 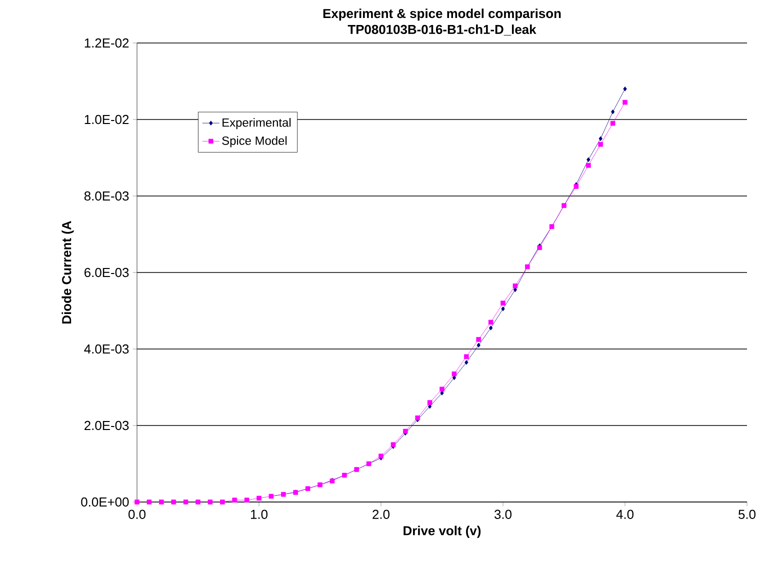 What do you see at coordinates (137, 514) in the screenshot?
I see `x-tick-label: 0.0` at bounding box center [137, 514].